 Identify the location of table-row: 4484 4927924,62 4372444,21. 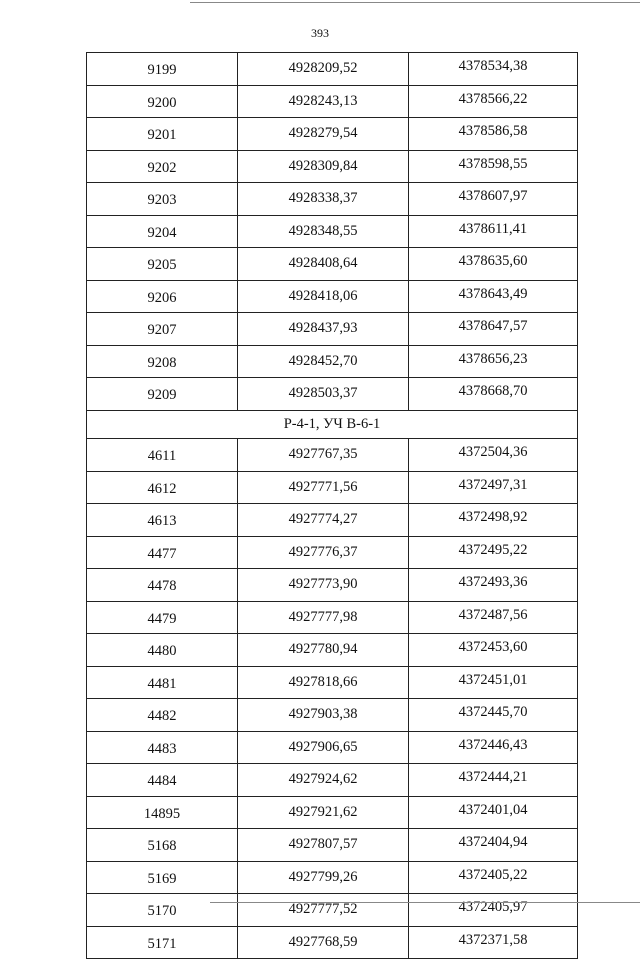
(332, 780).